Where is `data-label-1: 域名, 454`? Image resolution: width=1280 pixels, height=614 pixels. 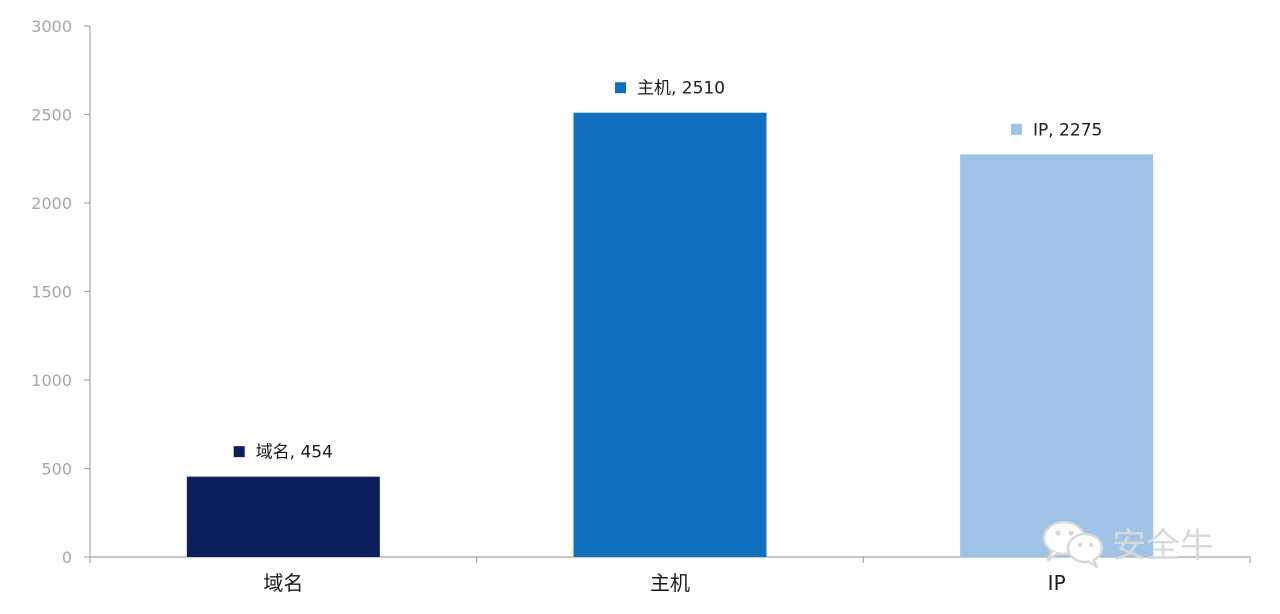 data-label-1: 域名, 454 is located at coordinates (283, 453).